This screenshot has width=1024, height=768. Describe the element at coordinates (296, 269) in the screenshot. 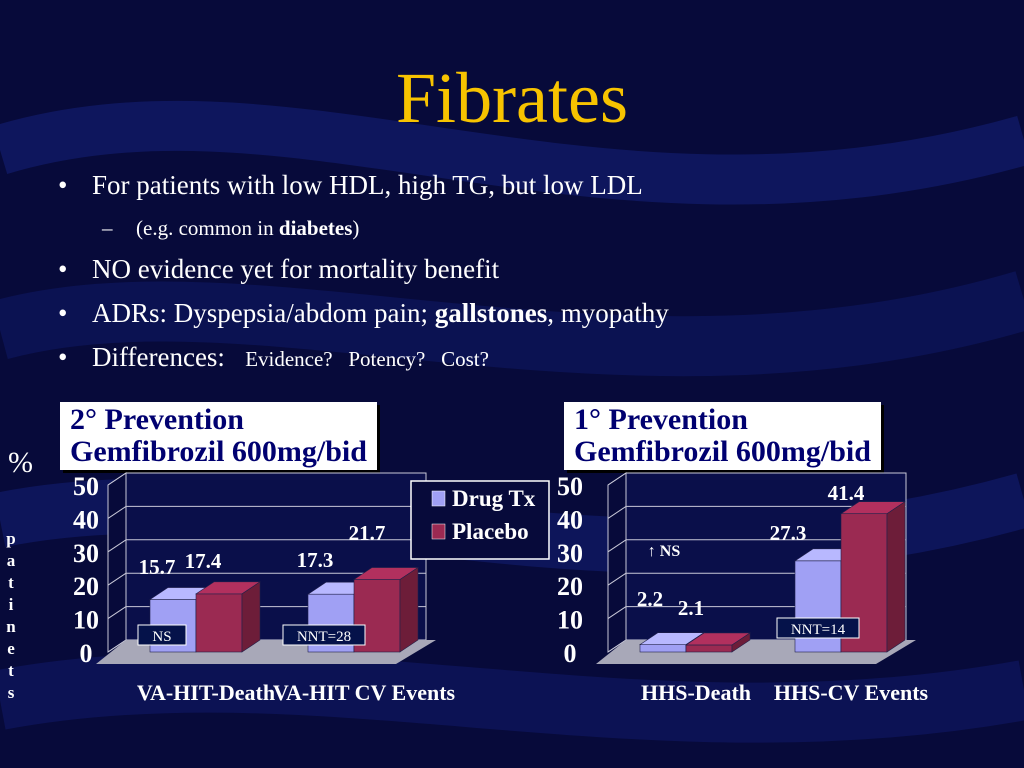

I see `bullet-text: NO evidence yet for mortality benefit` at that location.